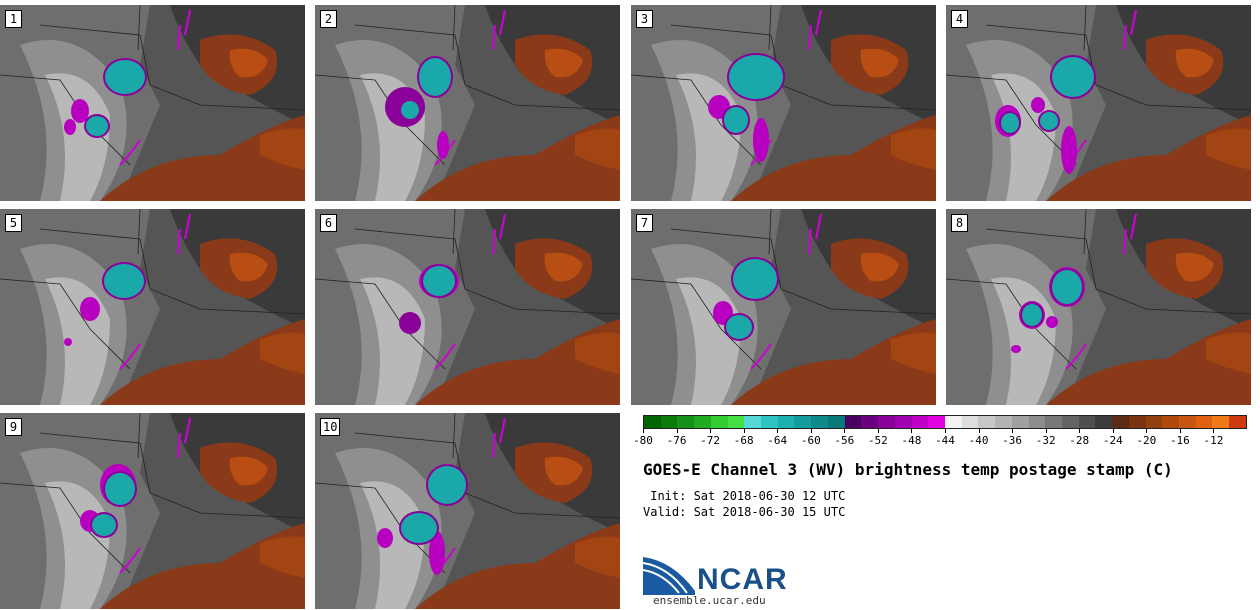 Image resolution: width=1260 pixels, height=610 pixels. Describe the element at coordinates (1079, 440) in the screenshot. I see `colorbar-tick-label: -28` at that location.